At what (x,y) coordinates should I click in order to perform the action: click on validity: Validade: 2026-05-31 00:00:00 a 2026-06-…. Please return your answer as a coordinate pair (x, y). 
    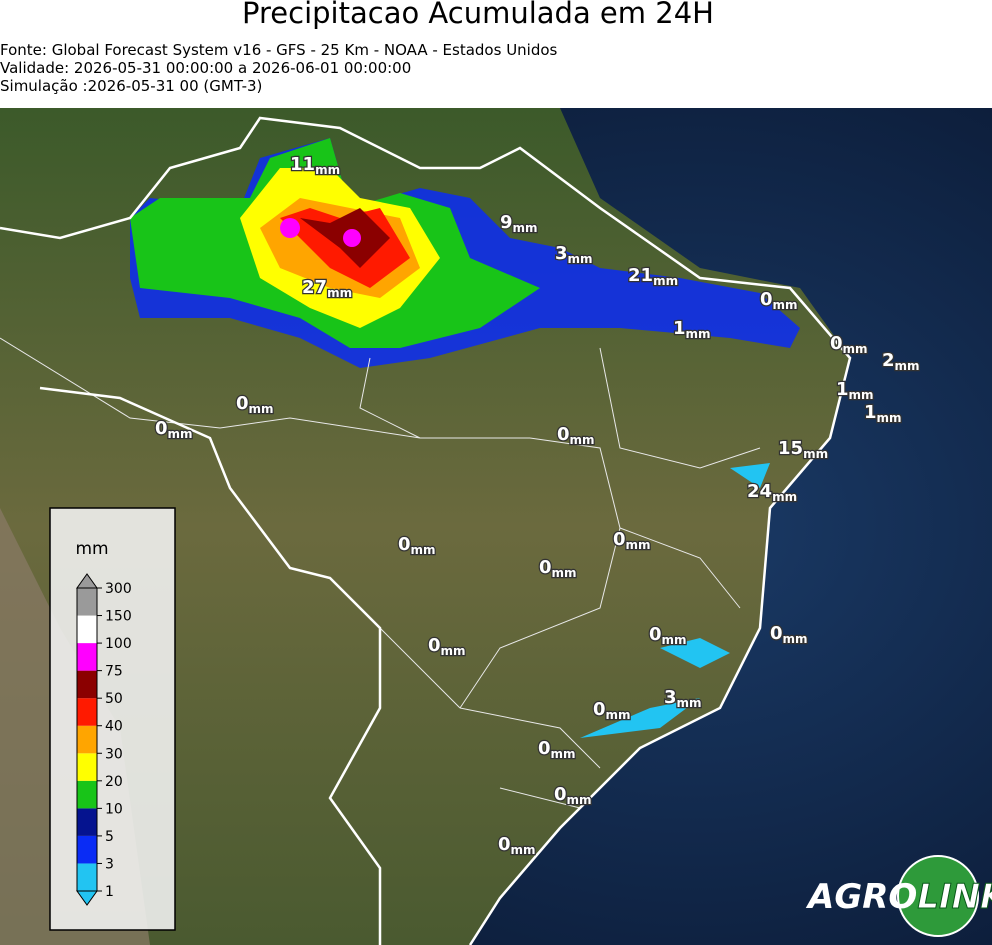
    Looking at the image, I should click on (206, 68).